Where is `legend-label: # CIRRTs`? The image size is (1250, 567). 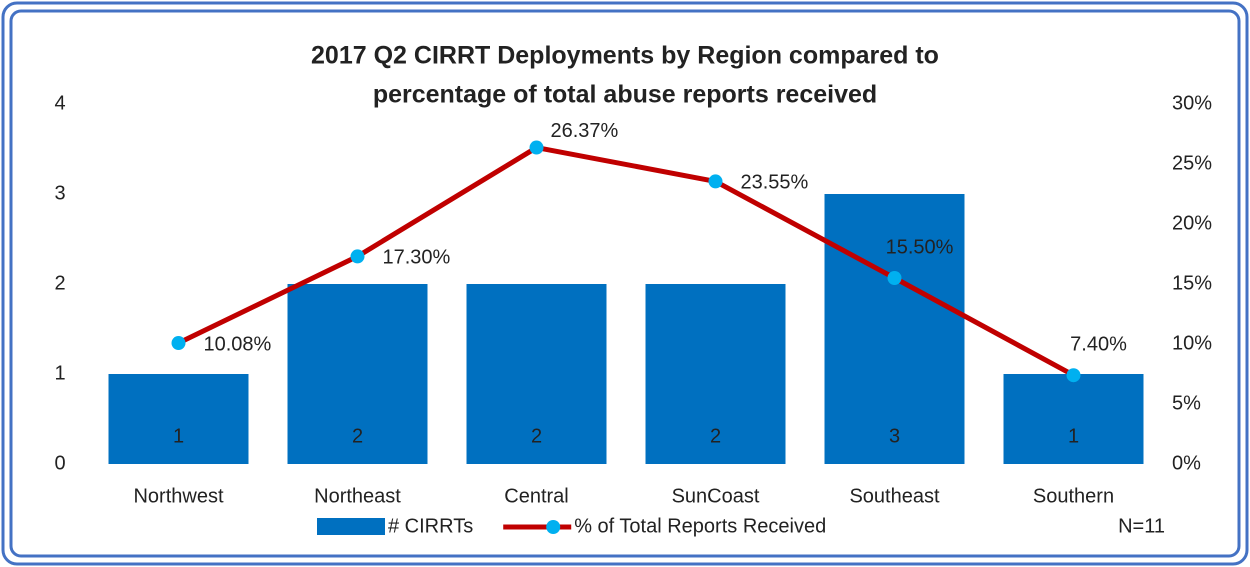
legend-label: # CIRRTs is located at coordinates (430, 526).